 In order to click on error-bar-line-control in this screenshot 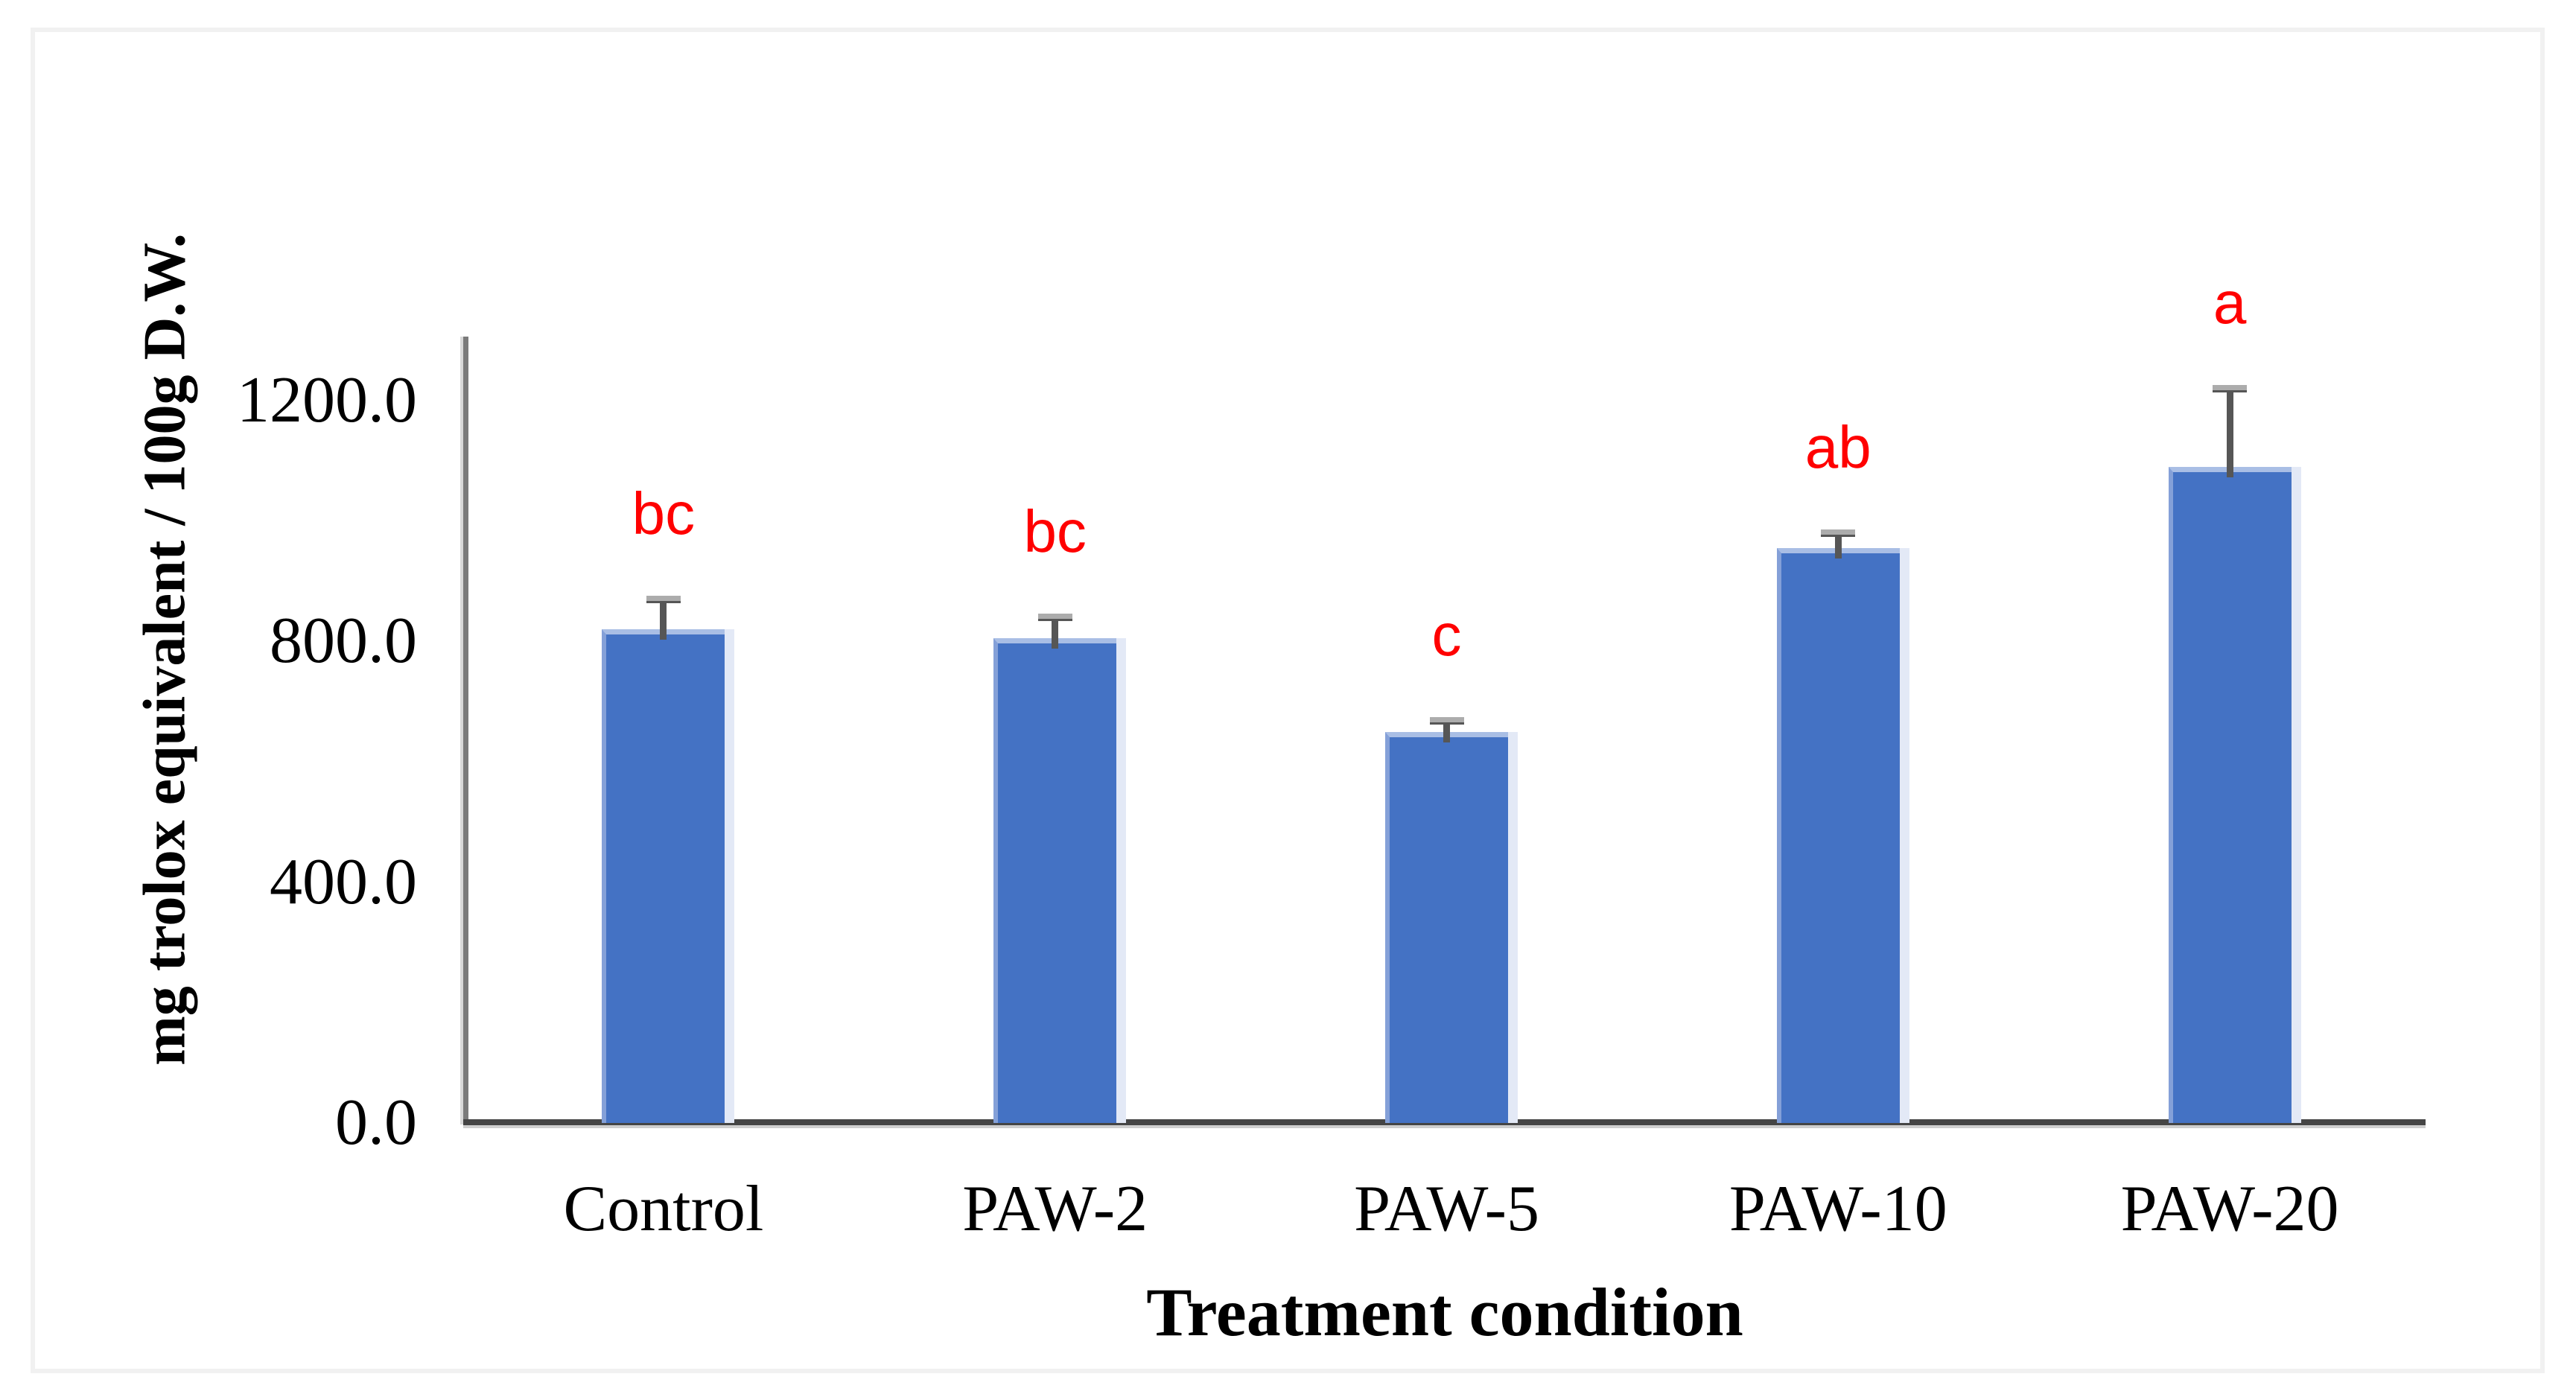, I will do `click(663, 619)`.